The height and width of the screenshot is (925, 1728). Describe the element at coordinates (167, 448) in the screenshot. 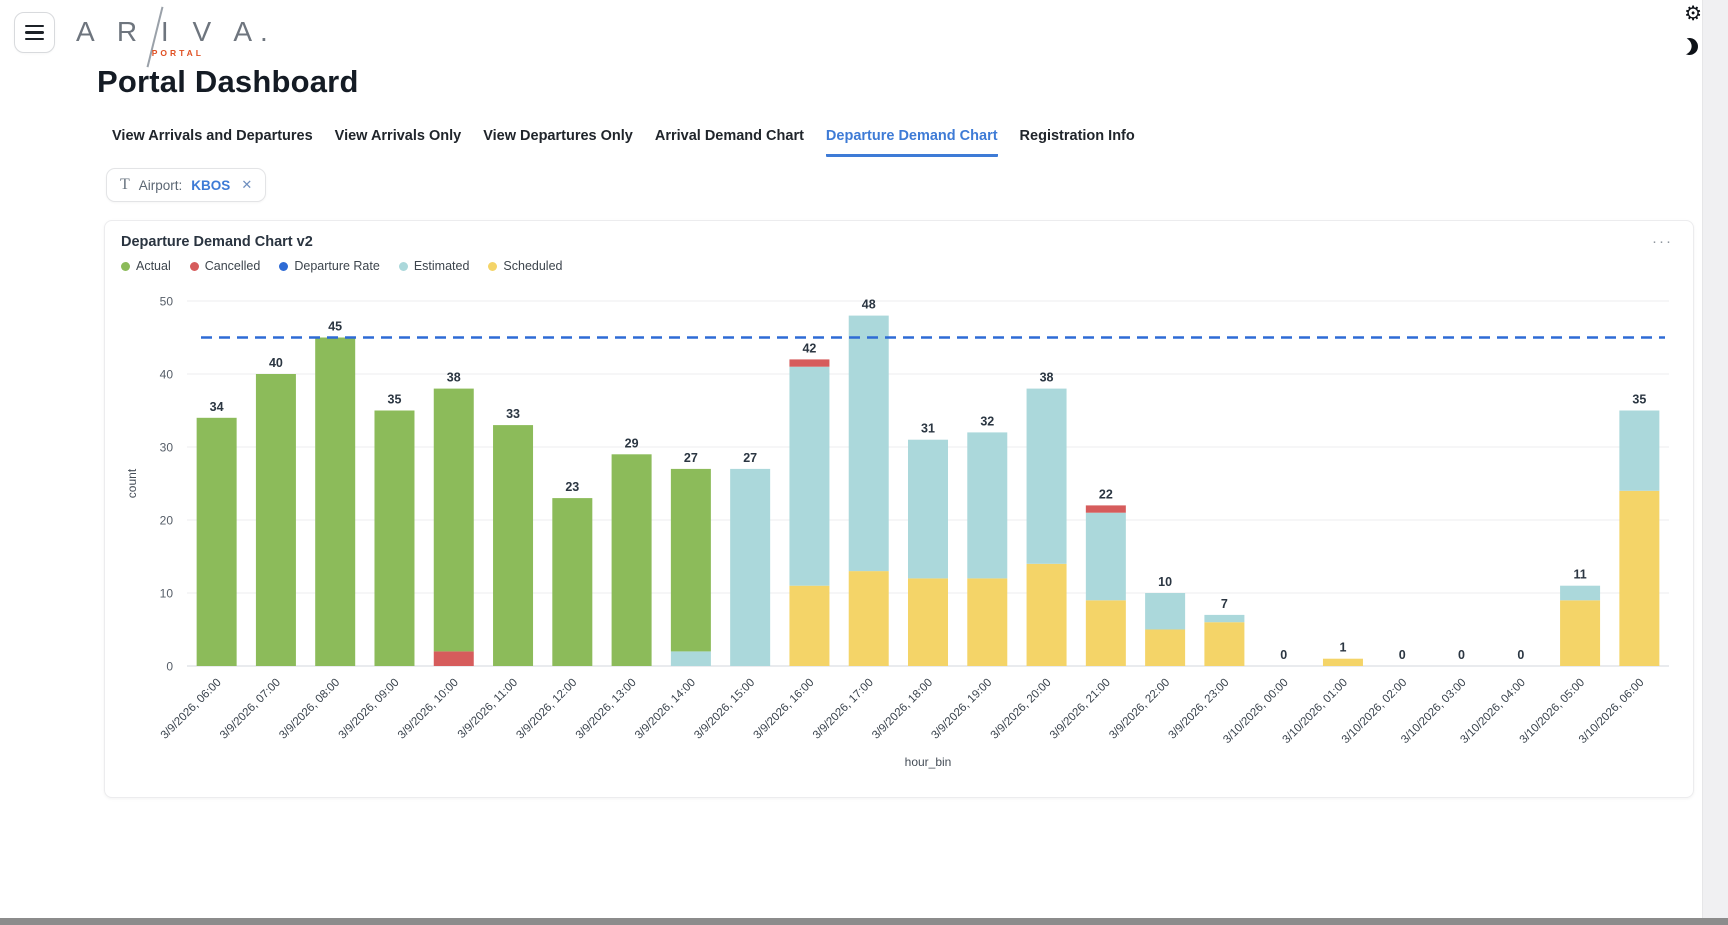

I see `y-tick-label: 30` at that location.